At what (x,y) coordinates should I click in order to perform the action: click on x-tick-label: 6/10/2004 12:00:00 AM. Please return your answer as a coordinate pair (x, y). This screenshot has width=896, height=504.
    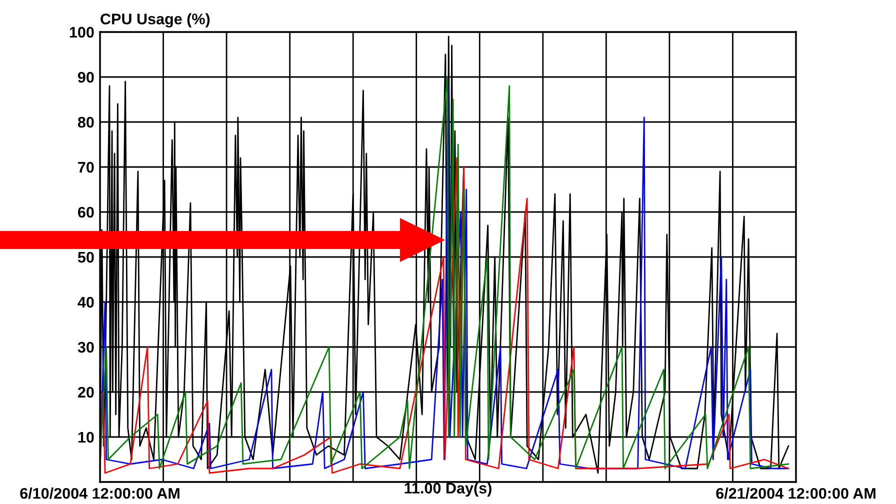
    Looking at the image, I should click on (100, 493).